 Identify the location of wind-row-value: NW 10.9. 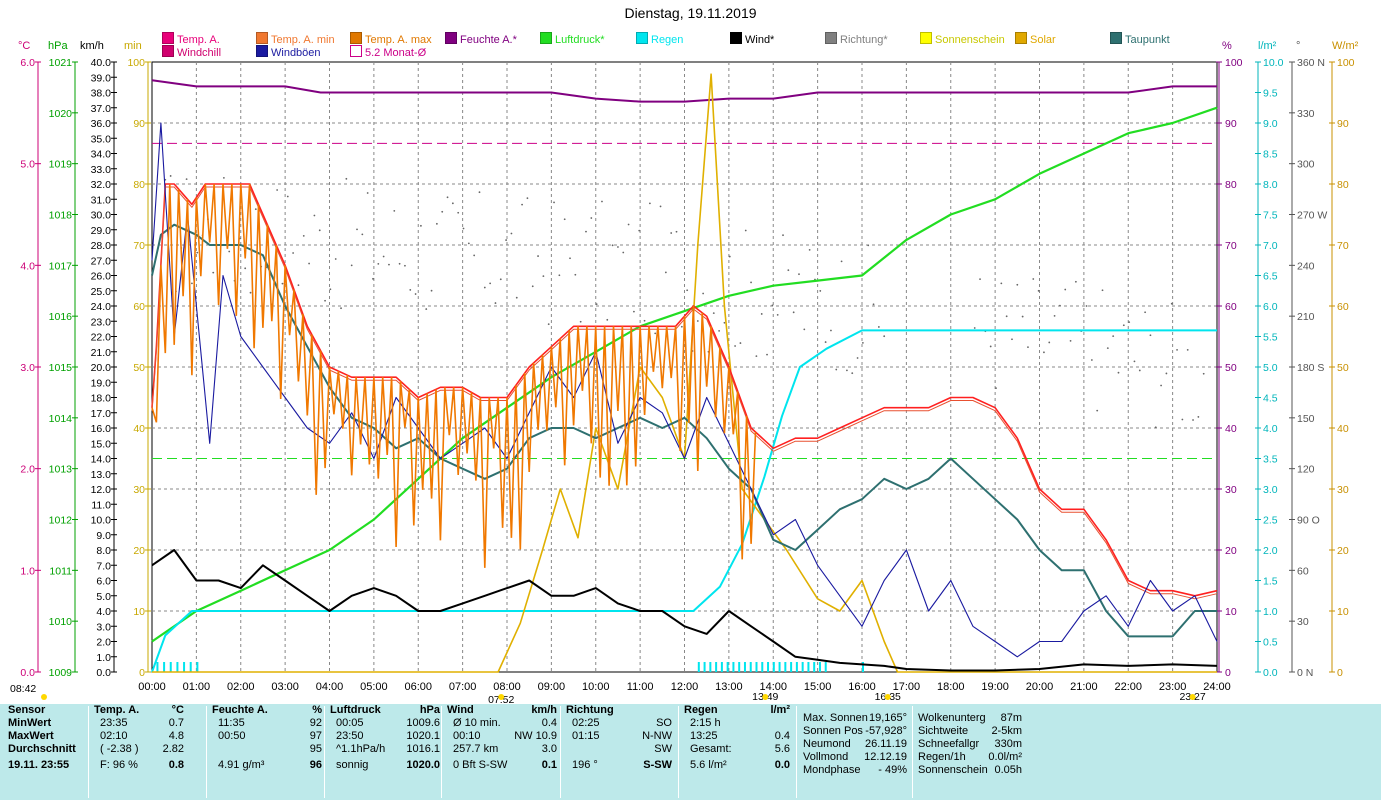
(535, 736).